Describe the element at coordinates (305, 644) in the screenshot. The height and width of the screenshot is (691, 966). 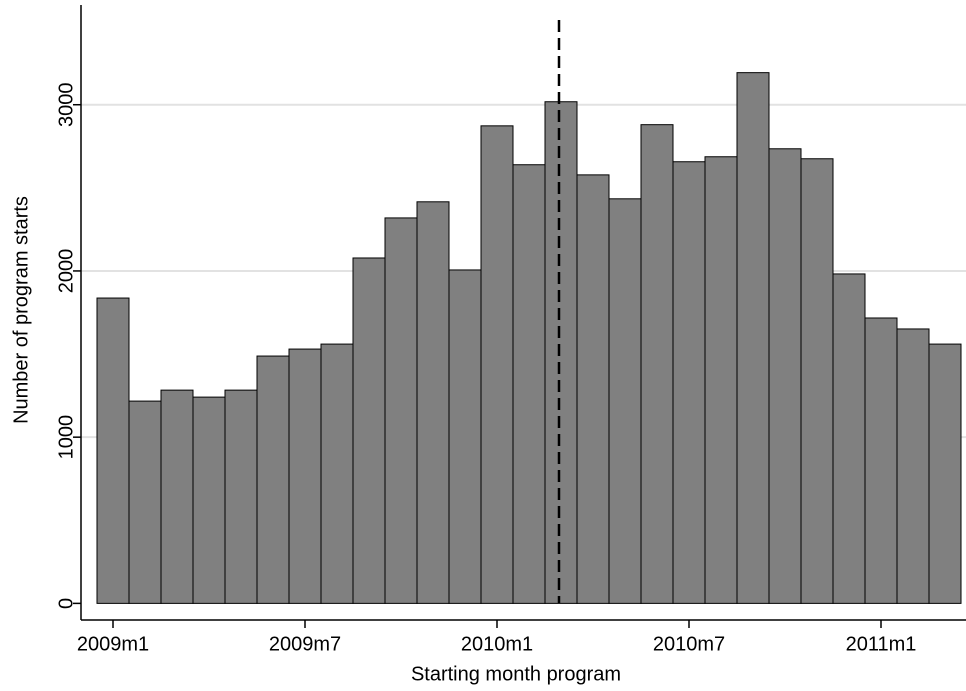
I see `x-tick-label: 2009m7` at that location.